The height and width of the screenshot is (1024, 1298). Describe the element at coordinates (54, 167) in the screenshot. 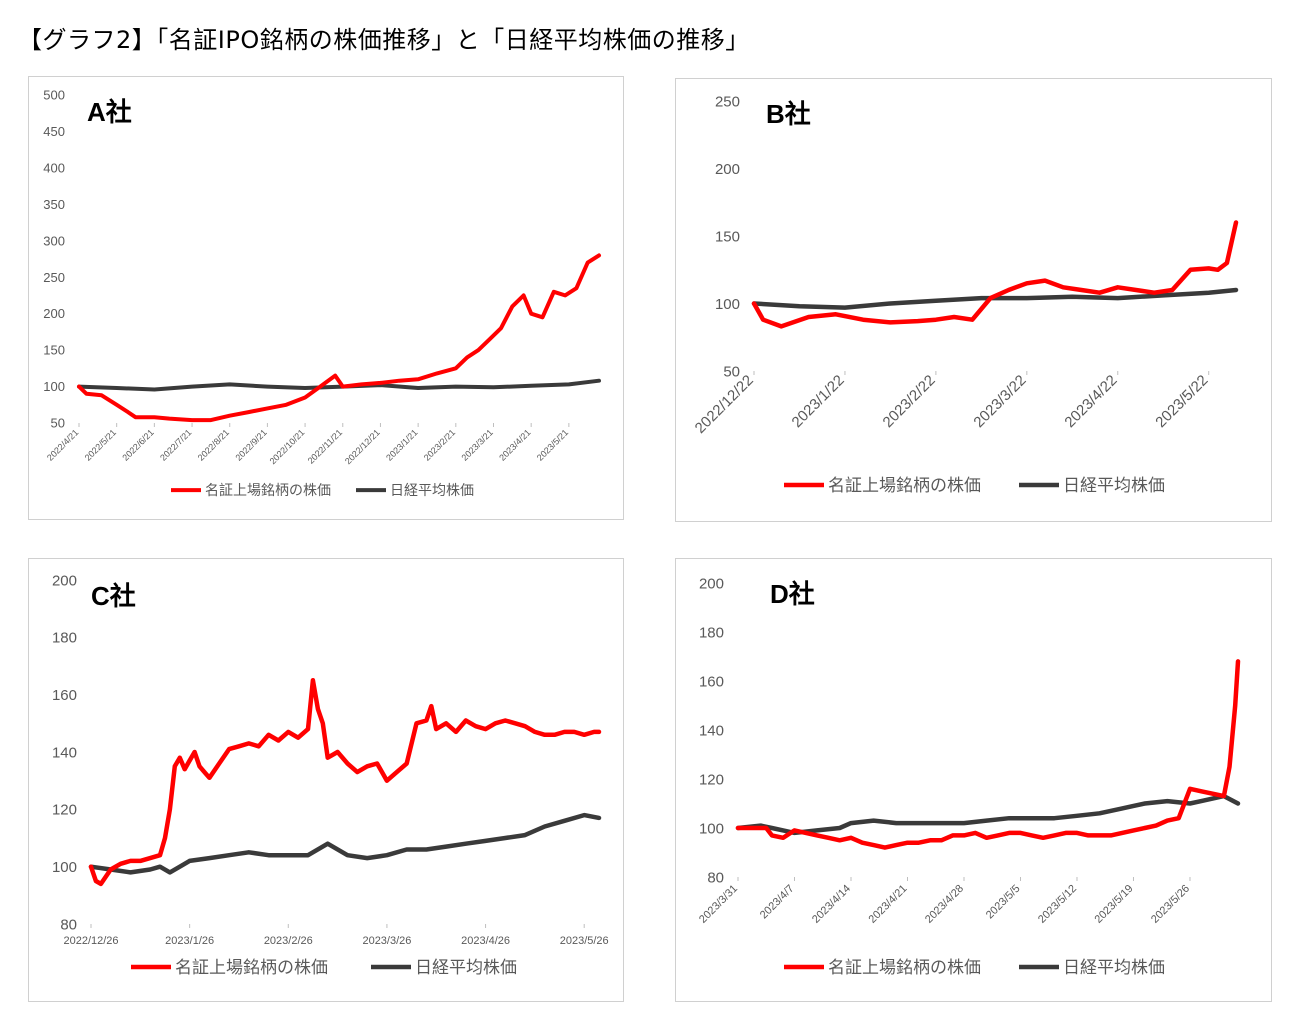

I see `y-tick-label: 400` at that location.